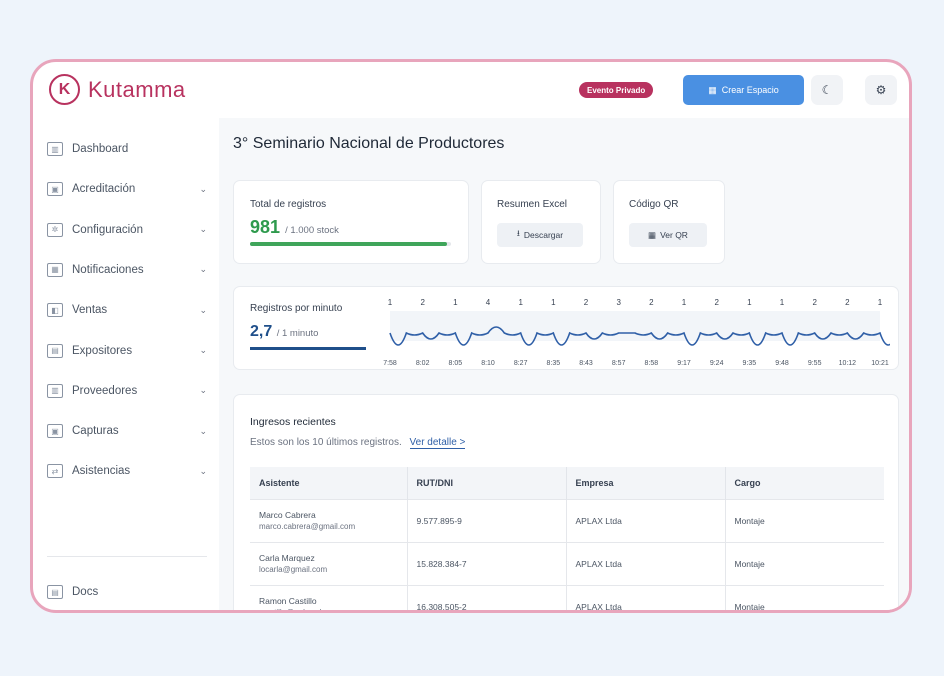  Describe the element at coordinates (55, 592) in the screenshot. I see `doc-icon: ▤` at that location.